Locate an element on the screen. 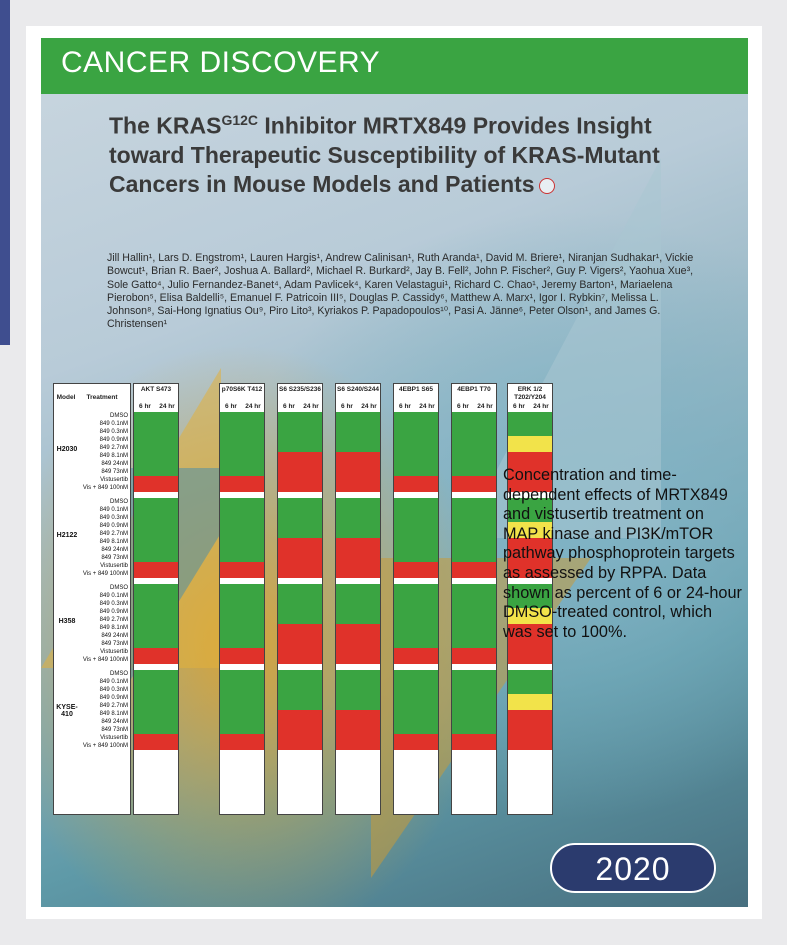 The height and width of the screenshot is (945, 787). treatment-label: 849 0.9nM is located at coordinates (113, 440).